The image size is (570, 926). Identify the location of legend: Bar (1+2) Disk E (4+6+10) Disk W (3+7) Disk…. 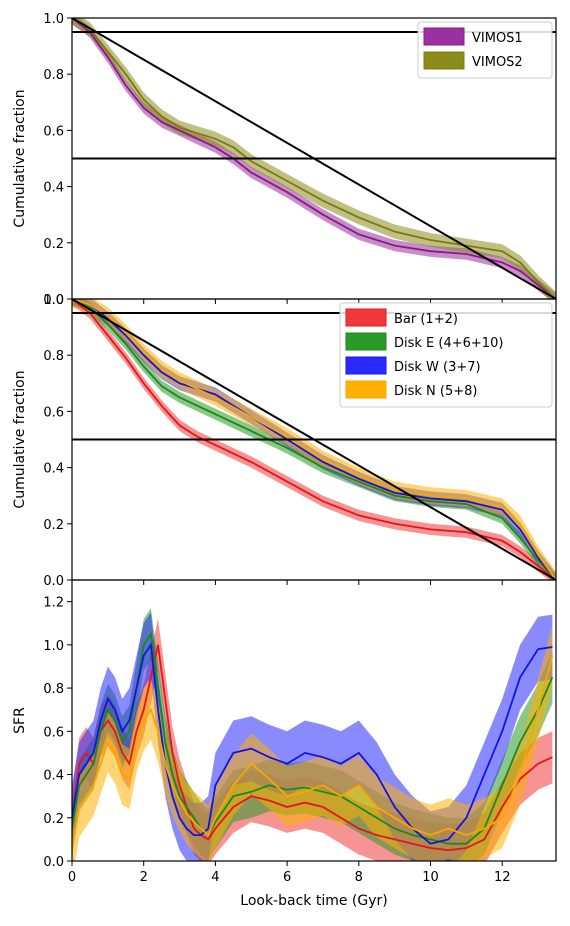
(446, 355).